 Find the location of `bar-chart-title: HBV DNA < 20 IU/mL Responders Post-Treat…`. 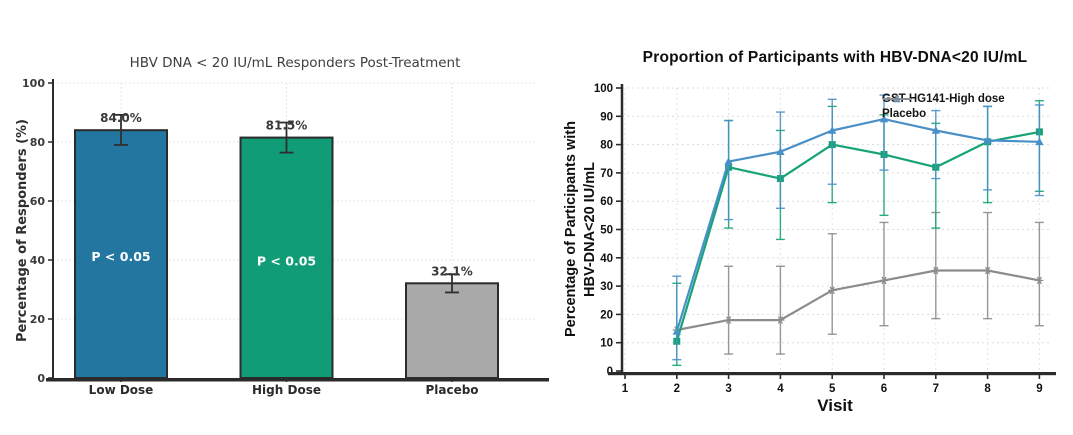

bar-chart-title: HBV DNA < 20 IU/mL Responders Post-Treat… is located at coordinates (295, 63).